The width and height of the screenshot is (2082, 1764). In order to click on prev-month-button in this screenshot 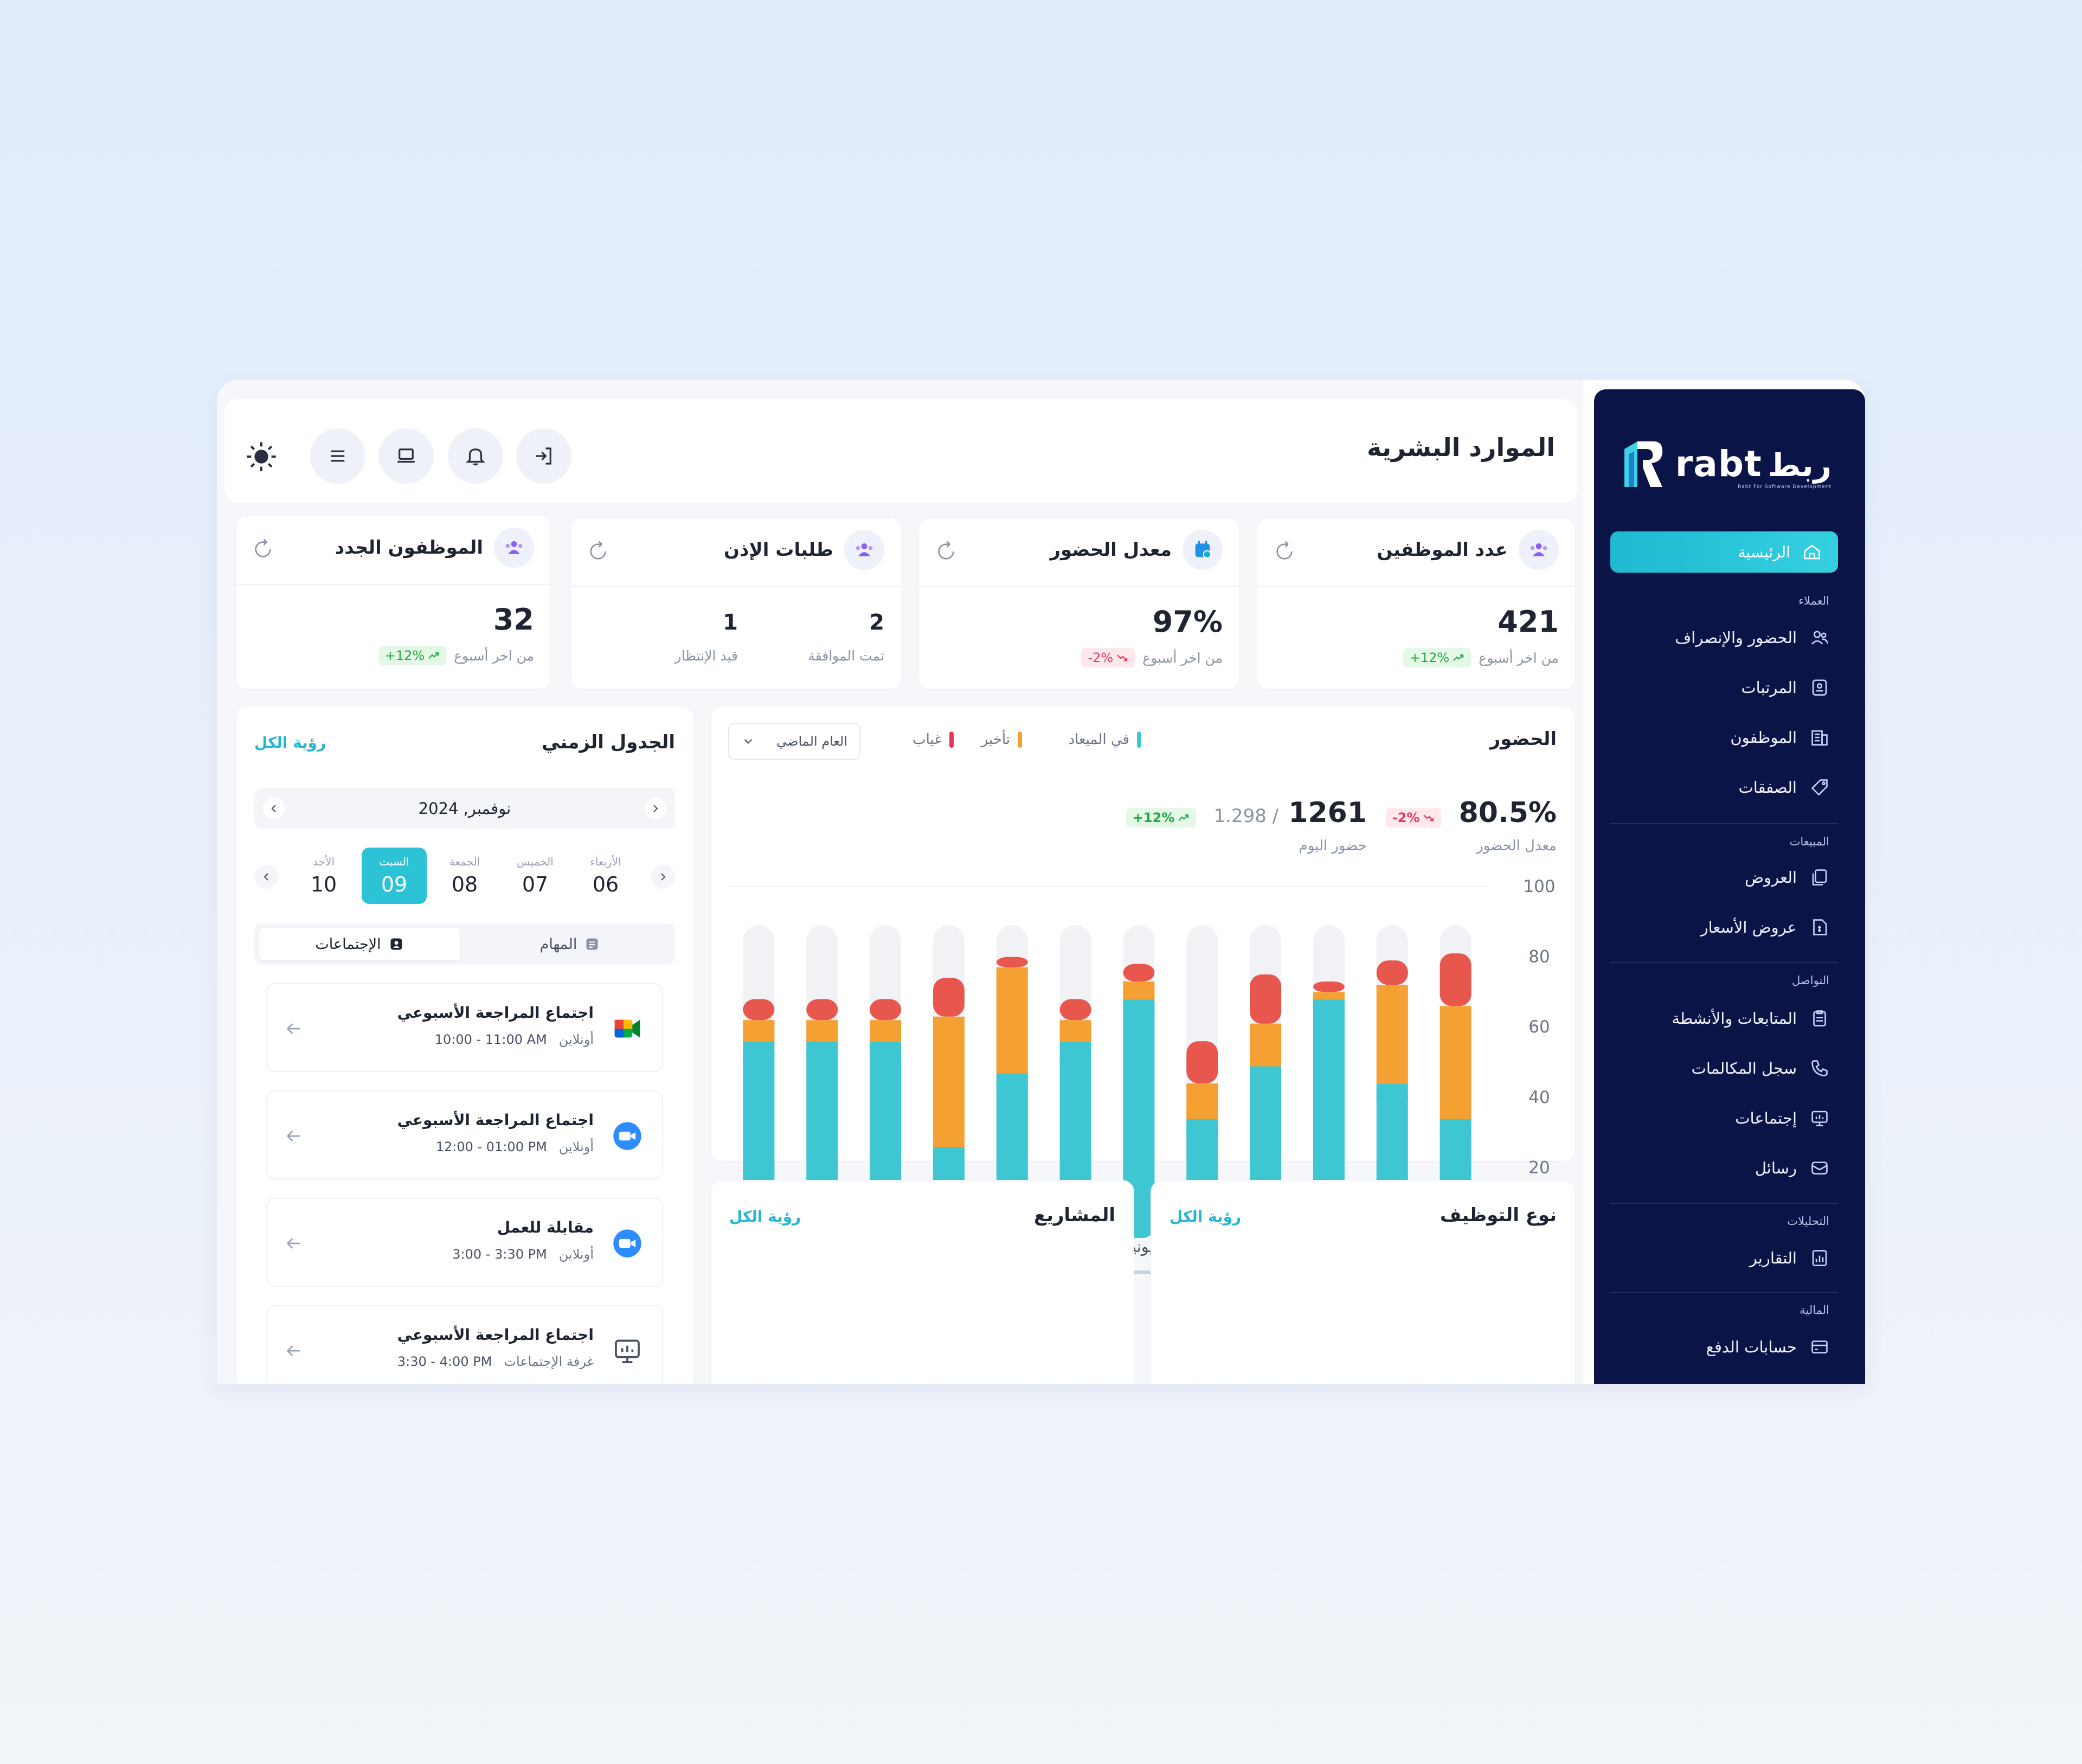, I will do `click(655, 808)`.